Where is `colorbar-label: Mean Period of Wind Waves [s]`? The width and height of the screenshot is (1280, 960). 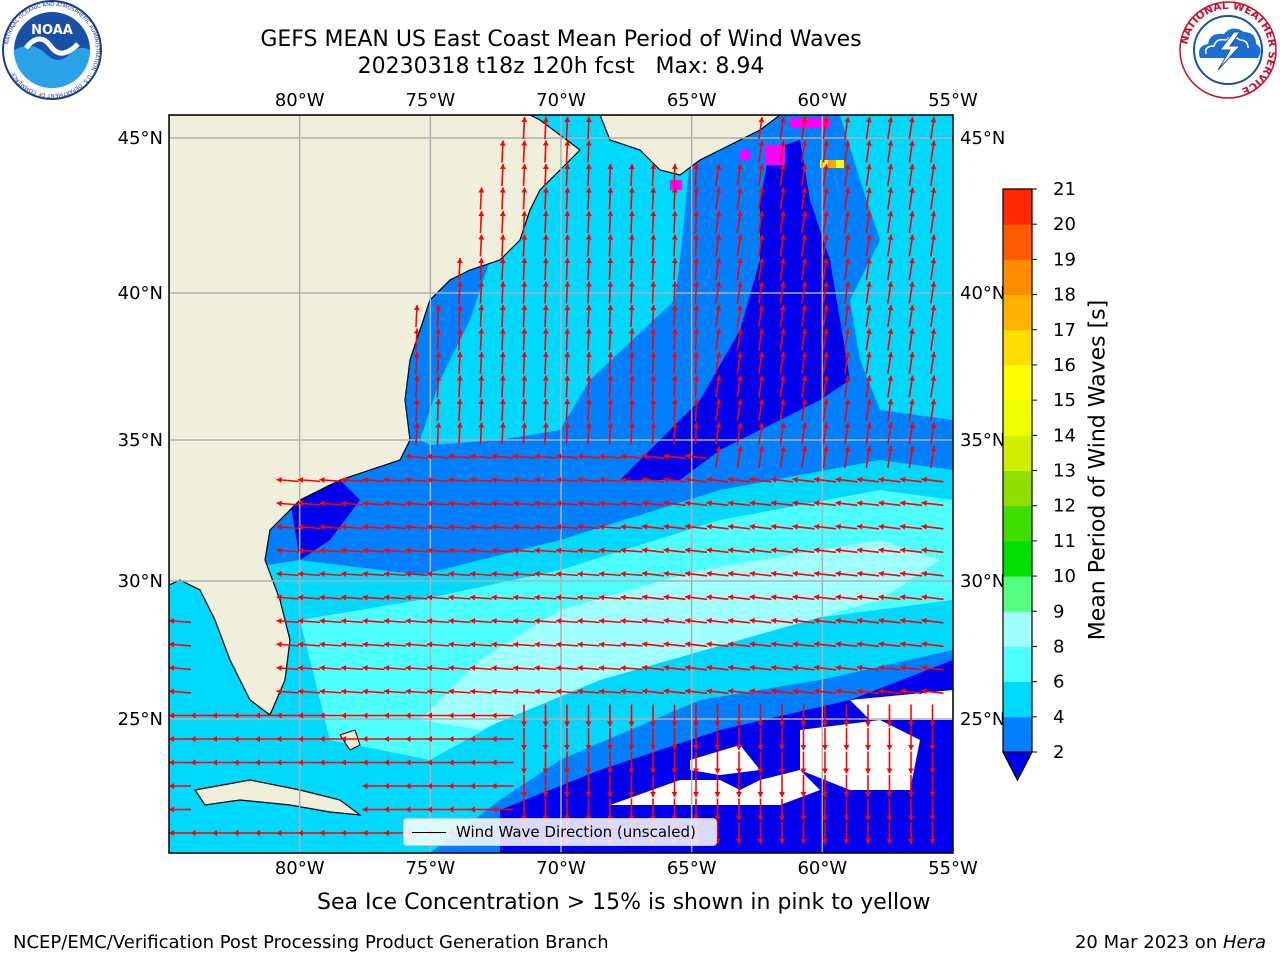
colorbar-label: Mean Period of Wind Waves [s] is located at coordinates (1098, 470).